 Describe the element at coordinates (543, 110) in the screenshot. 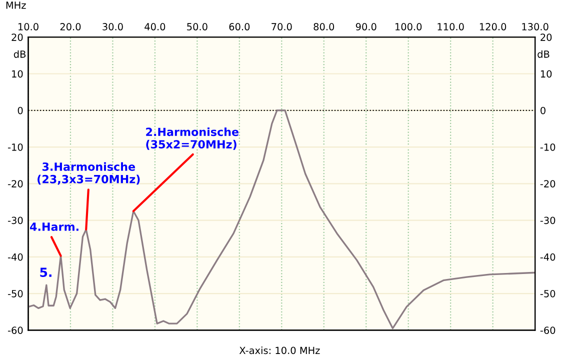

I see `y2-tick-label: 0` at that location.